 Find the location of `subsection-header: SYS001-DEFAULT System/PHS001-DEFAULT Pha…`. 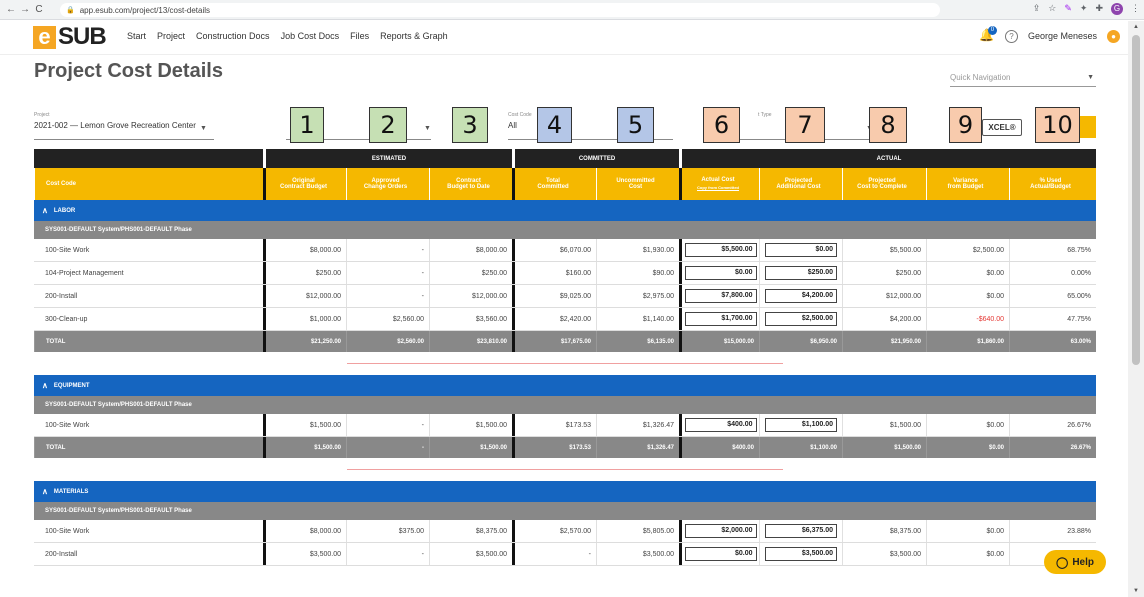

subsection-header: SYS001-DEFAULT System/PHS001-DEFAULT Pha… is located at coordinates (565, 511).